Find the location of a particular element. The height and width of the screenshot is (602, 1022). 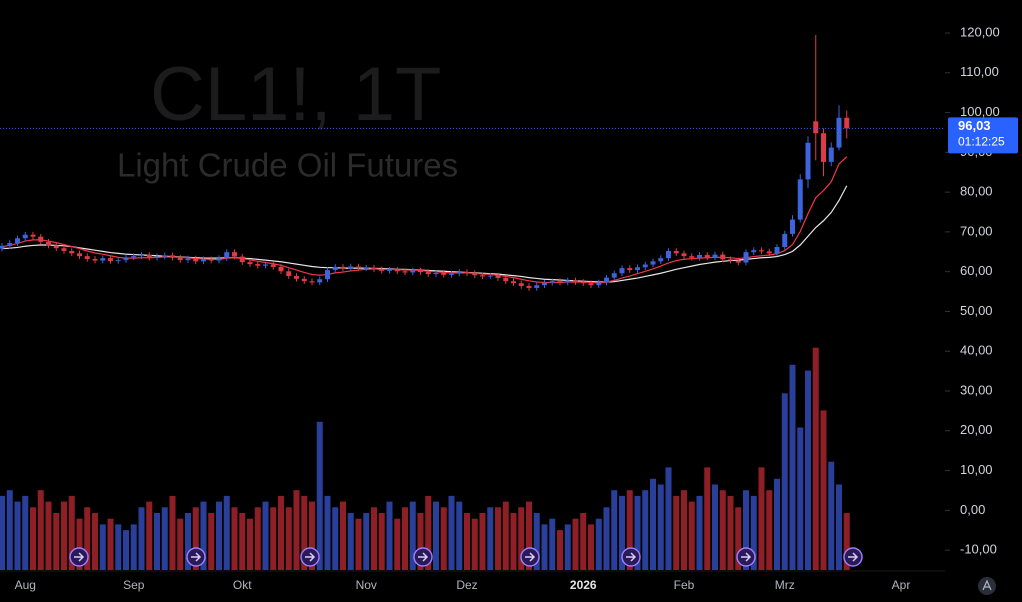

x-tick-label: Sep is located at coordinates (134, 585).